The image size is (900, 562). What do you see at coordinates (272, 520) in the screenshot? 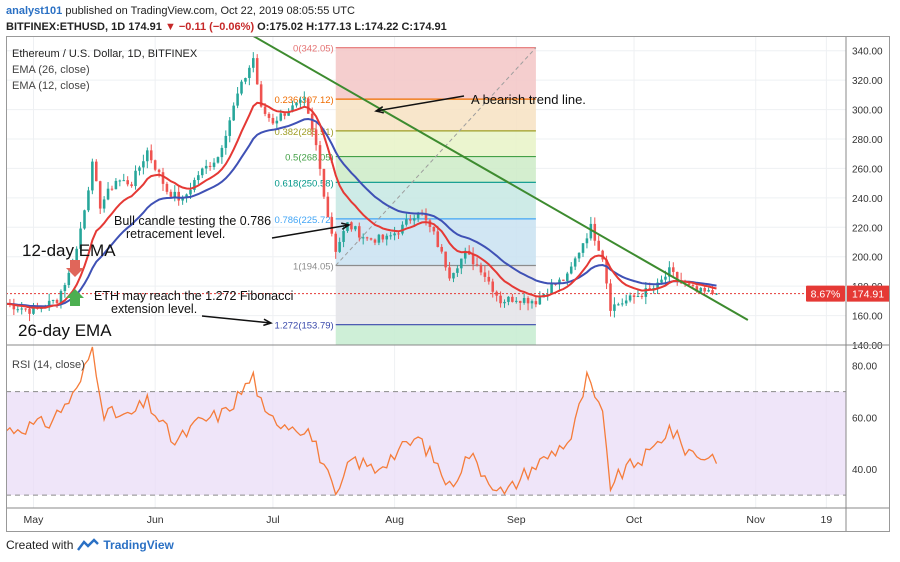
I see `time-tick-label: Jul` at bounding box center [272, 520].